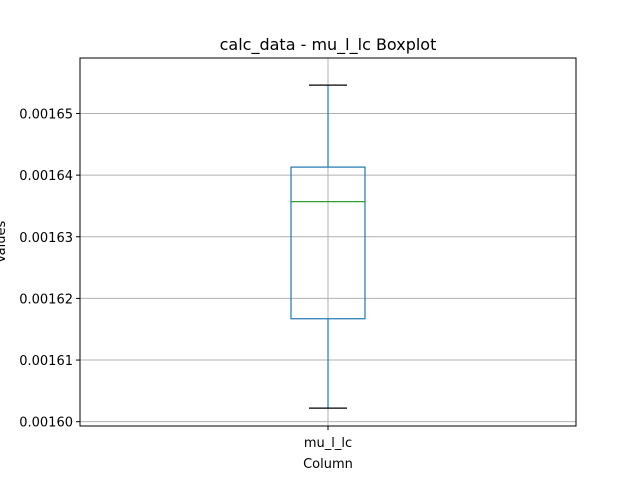  I want to click on box-layer, so click(328, 246).